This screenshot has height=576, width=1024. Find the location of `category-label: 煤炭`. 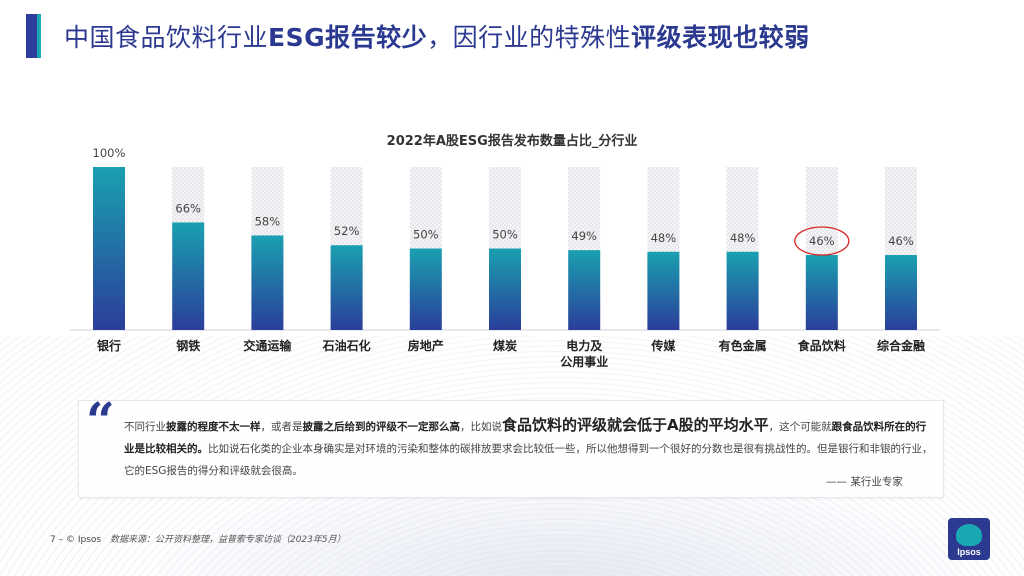

category-label: 煤炭 is located at coordinates (505, 345).